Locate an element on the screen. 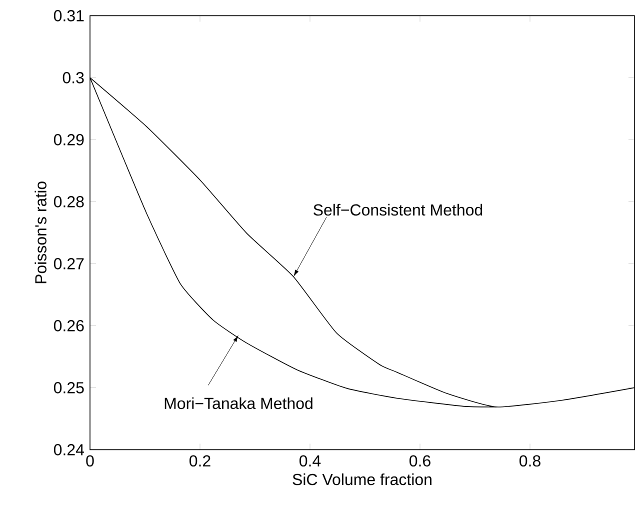 This screenshot has height=509, width=636. x-tick-label: 0.2 is located at coordinates (200, 461).